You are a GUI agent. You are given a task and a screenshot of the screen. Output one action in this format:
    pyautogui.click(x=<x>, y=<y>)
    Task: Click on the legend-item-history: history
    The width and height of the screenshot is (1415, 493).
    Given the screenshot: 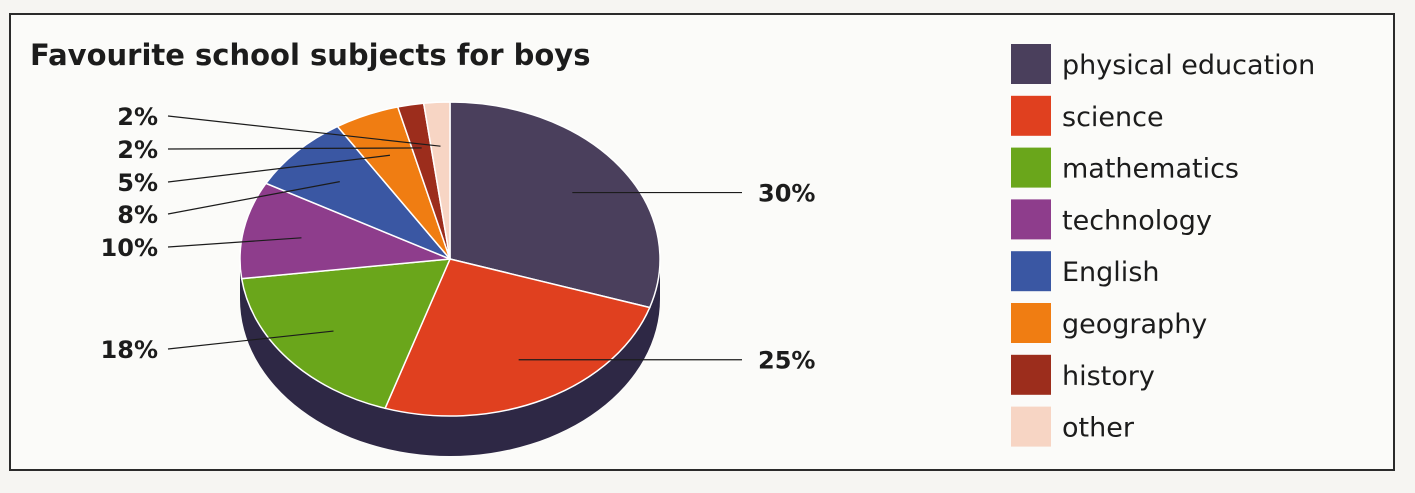 What is the action you would take?
    pyautogui.click(x=1083, y=374)
    